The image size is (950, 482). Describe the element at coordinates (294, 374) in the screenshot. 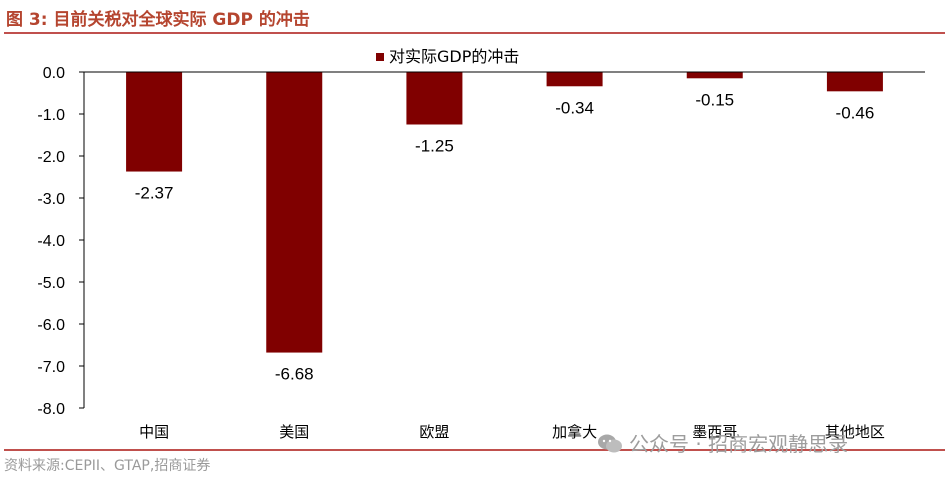

I see `data-label-2: -6.68` at that location.